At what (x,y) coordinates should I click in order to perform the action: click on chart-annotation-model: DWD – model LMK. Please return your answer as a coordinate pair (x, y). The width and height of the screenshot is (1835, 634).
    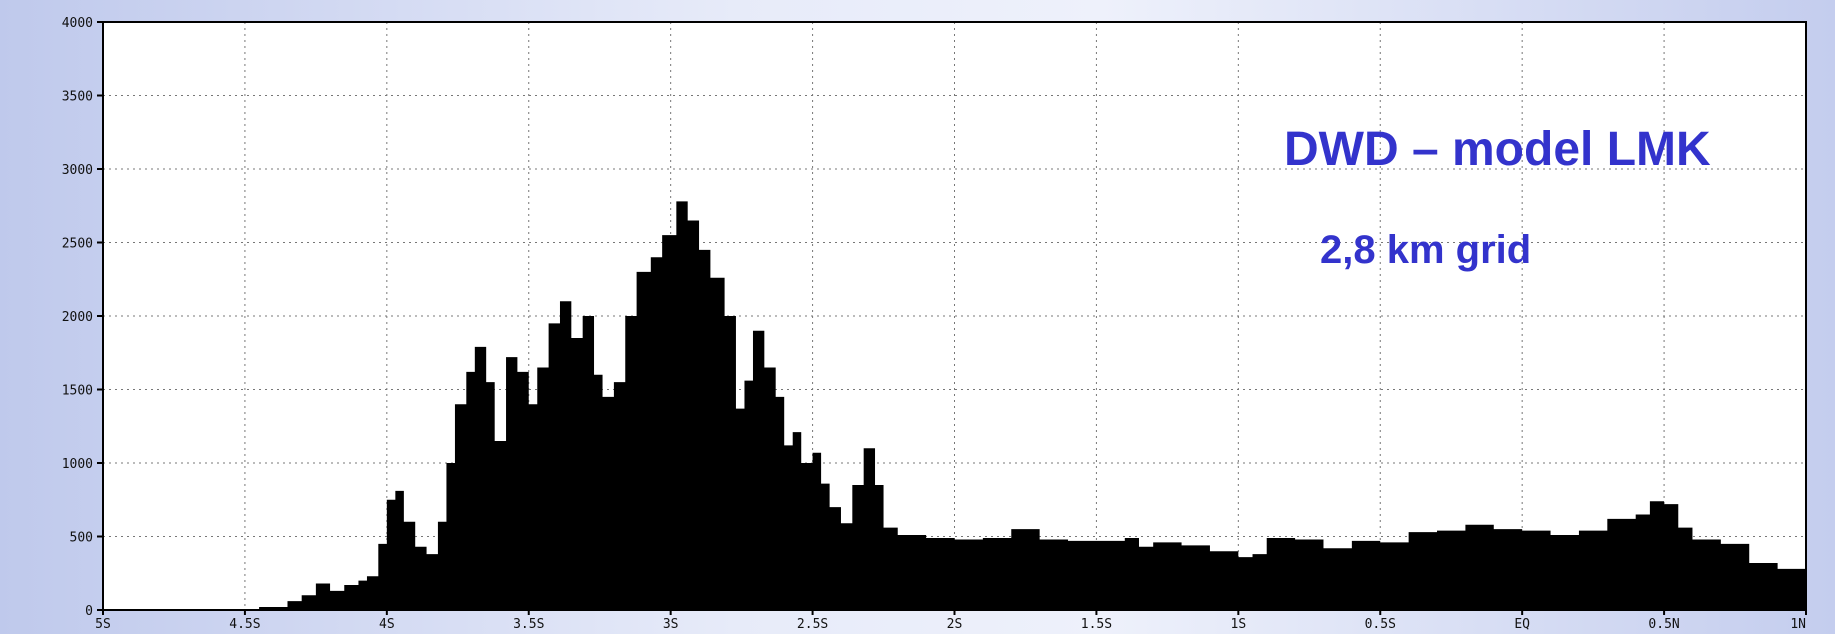
    Looking at the image, I should click on (1497, 149).